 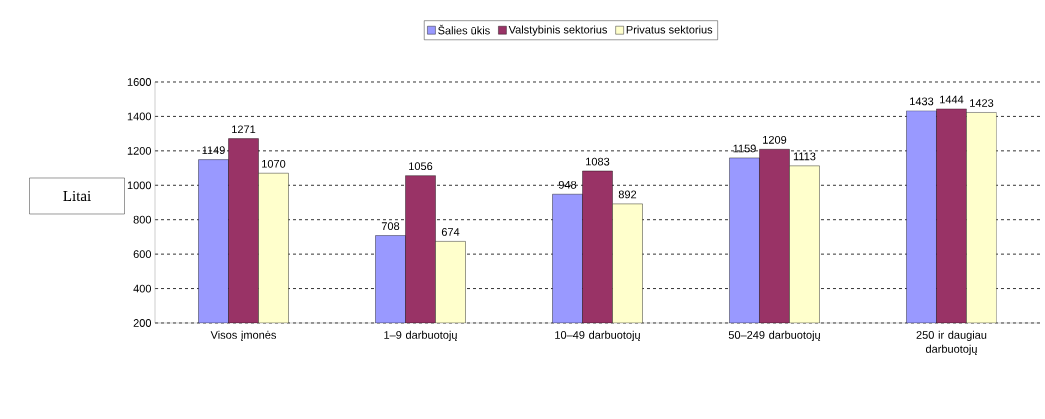 I want to click on data-label: 1423, so click(x=982, y=103).